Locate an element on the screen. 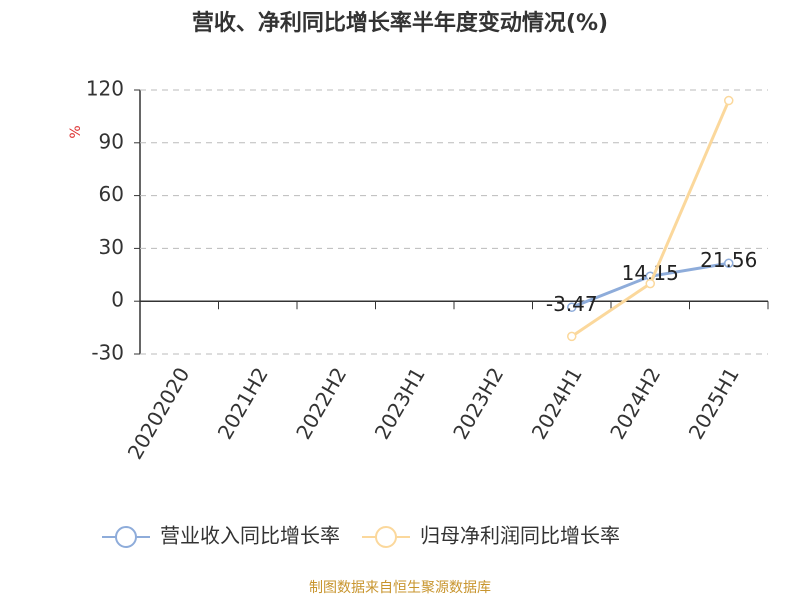 The width and height of the screenshot is (800, 600). data-label: 21.56 is located at coordinates (728, 260).